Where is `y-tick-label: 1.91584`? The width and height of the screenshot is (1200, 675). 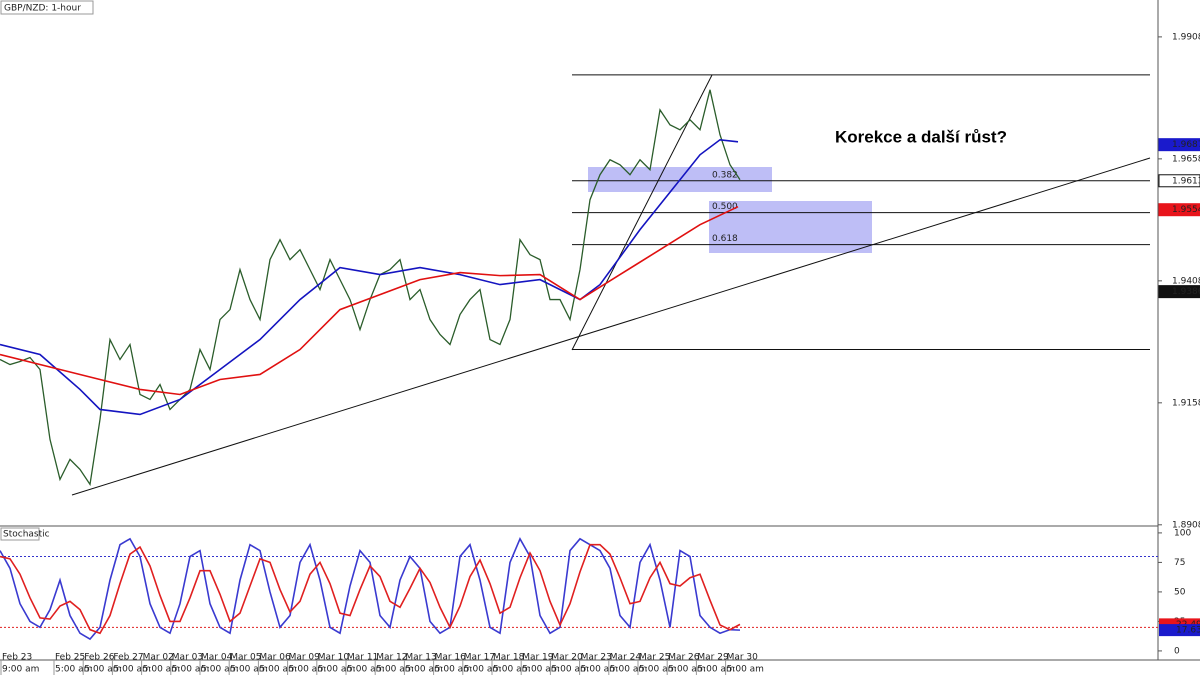 y-tick-label: 1.91584 is located at coordinates (1186, 403).